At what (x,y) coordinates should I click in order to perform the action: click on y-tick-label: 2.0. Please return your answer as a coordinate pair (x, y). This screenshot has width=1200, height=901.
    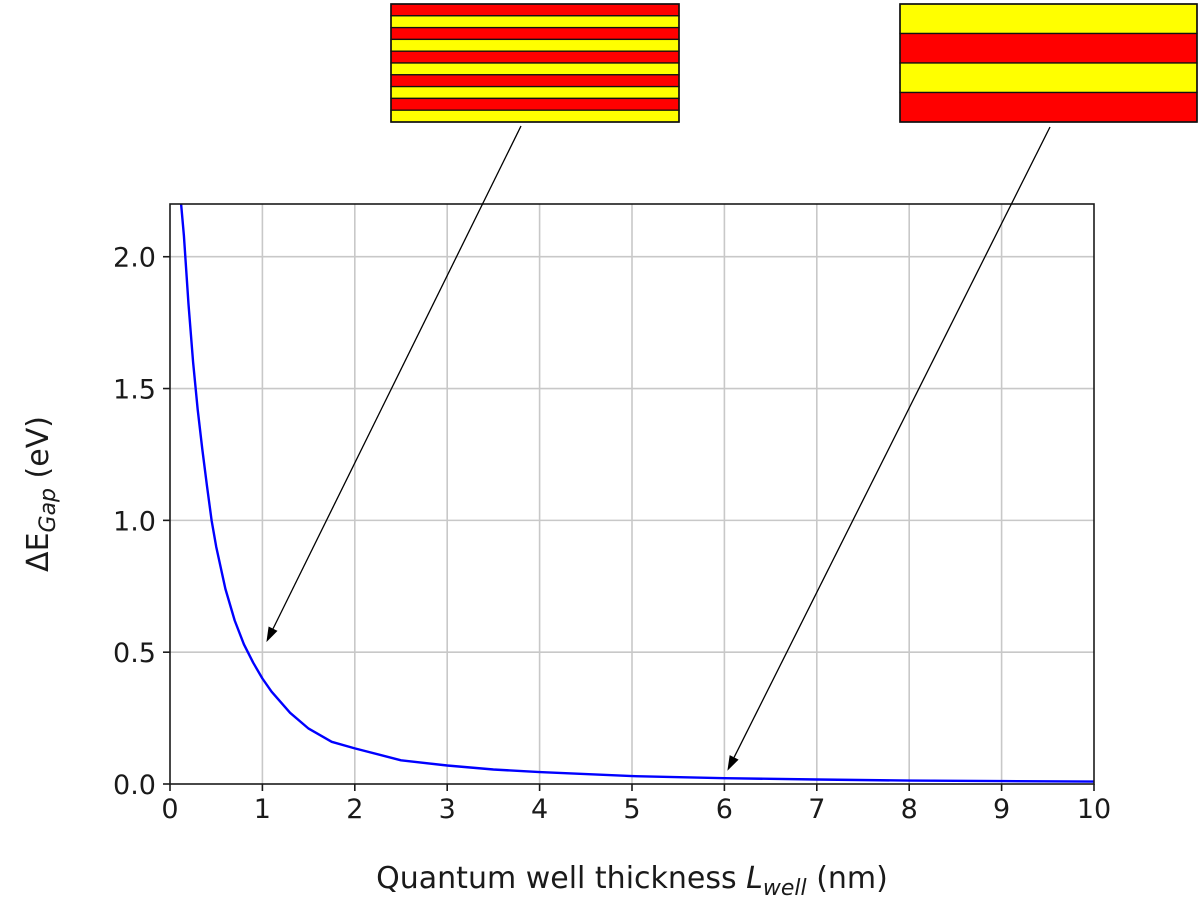
    Looking at the image, I should click on (134, 258).